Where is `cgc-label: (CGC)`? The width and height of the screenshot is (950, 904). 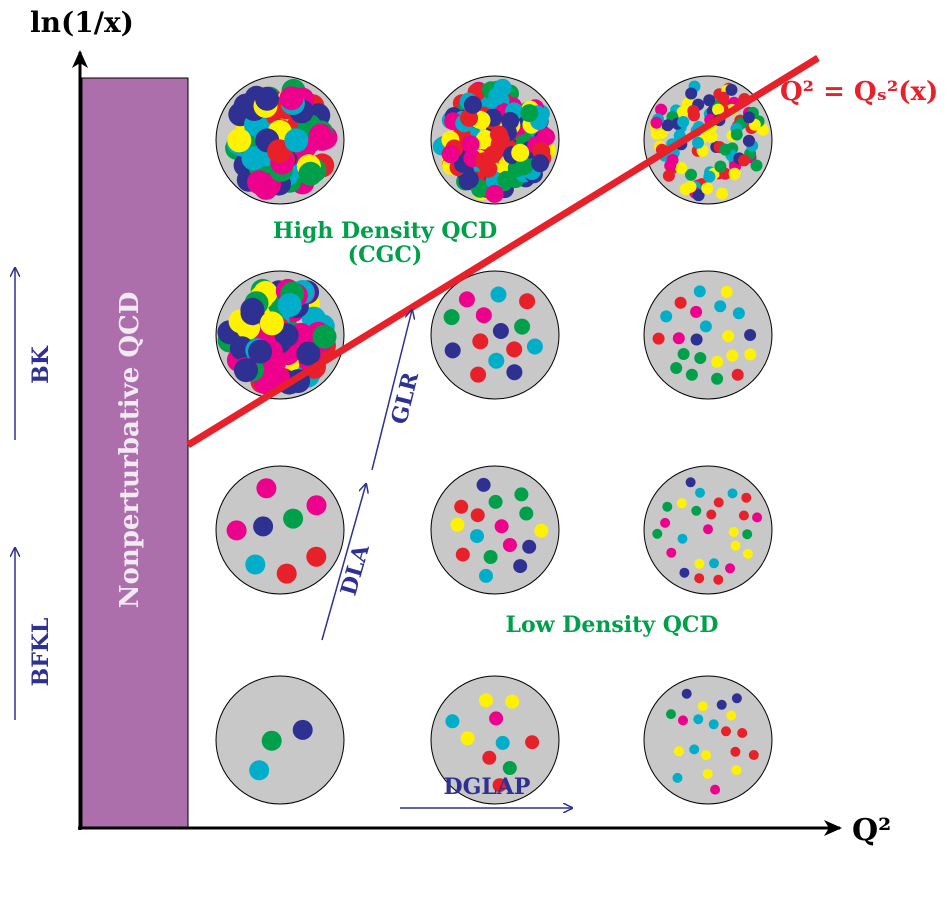
cgc-label: (CGC) is located at coordinates (385, 255).